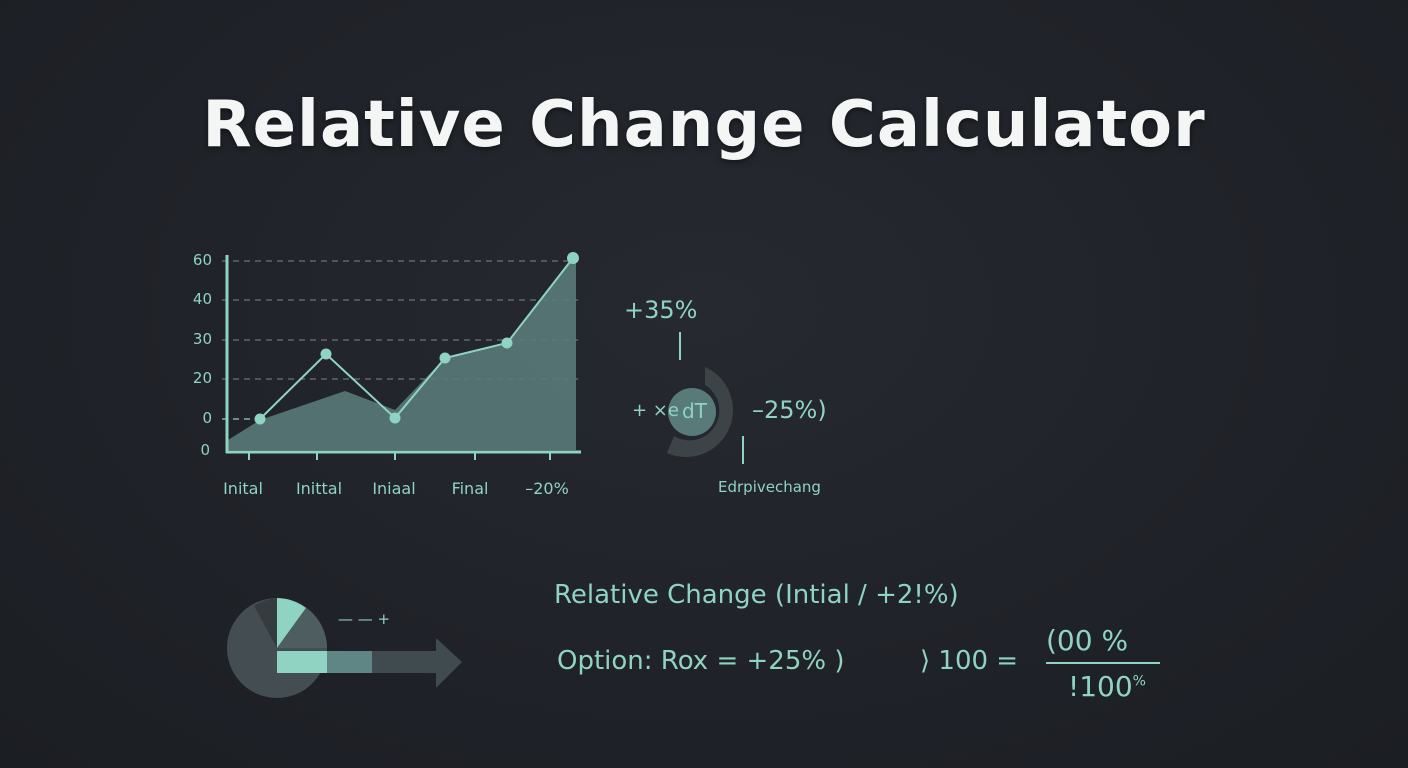  What do you see at coordinates (202, 299) in the screenshot?
I see `y-tick-label: 40` at bounding box center [202, 299].